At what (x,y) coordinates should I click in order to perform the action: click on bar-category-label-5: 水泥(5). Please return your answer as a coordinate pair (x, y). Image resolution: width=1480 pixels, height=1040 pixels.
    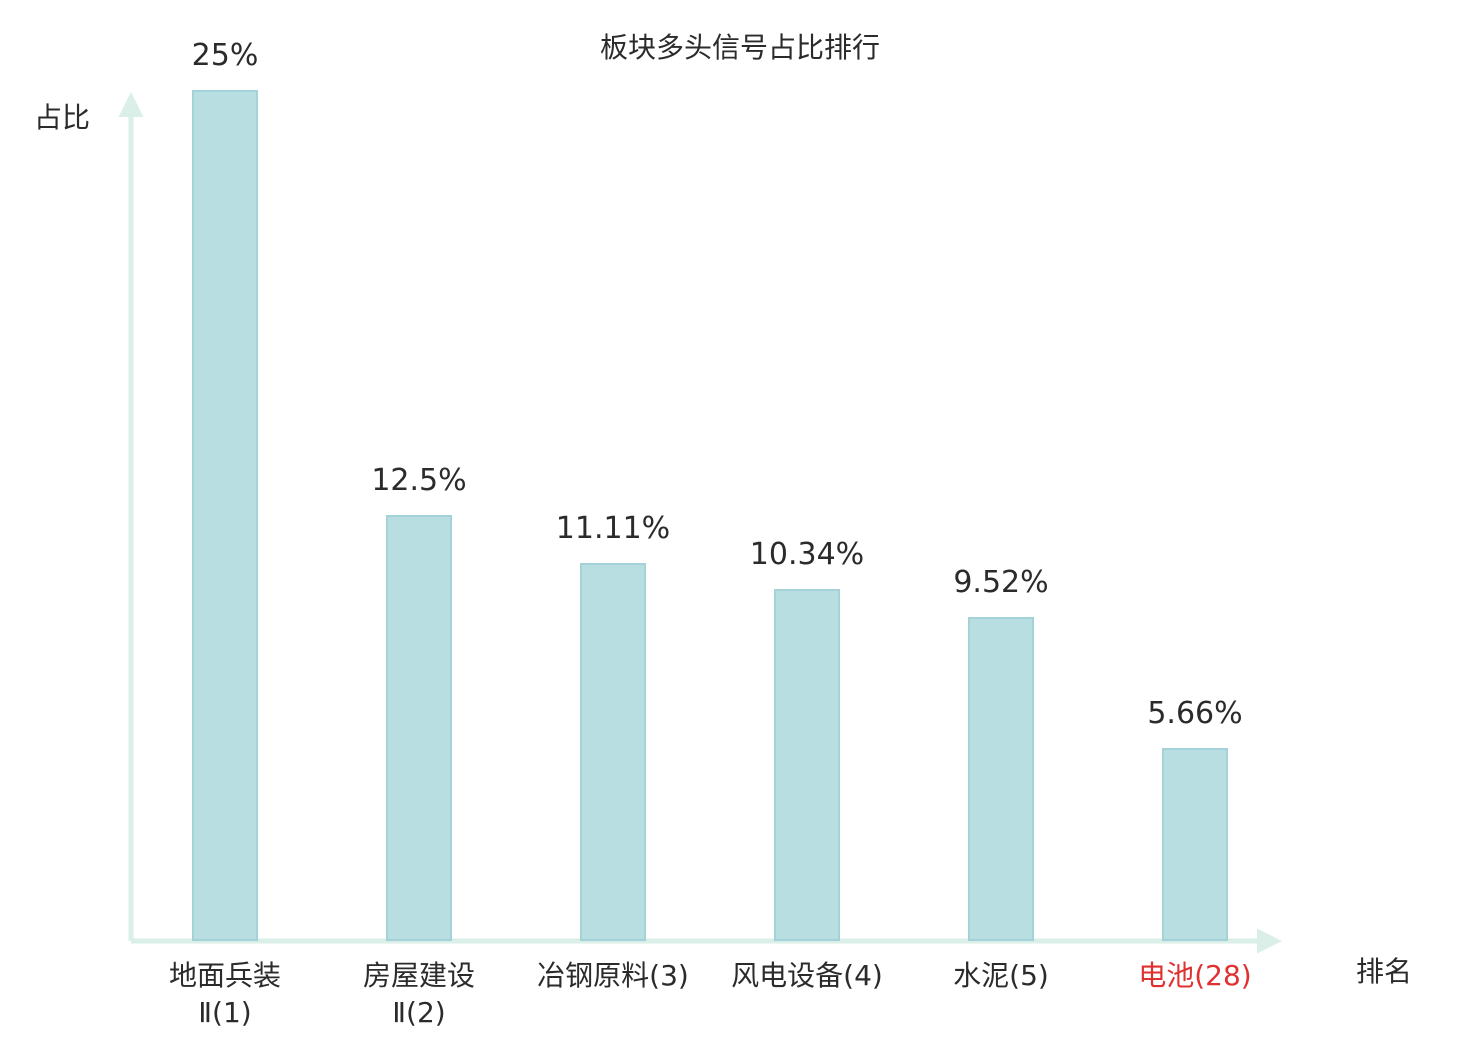
    Looking at the image, I should click on (1001, 975).